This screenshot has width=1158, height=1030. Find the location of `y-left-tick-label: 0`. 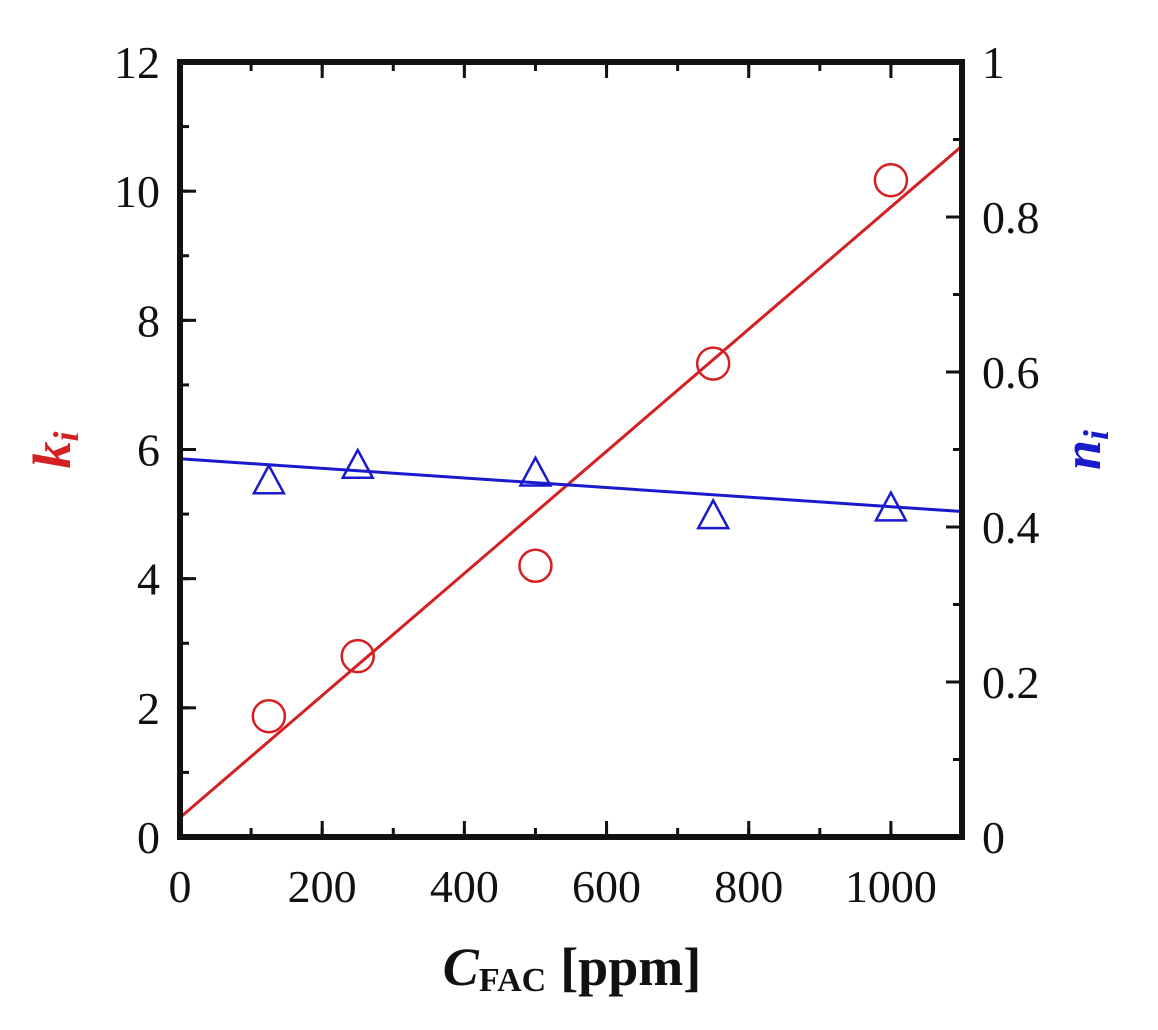

y-left-tick-label: 0 is located at coordinates (148, 837).